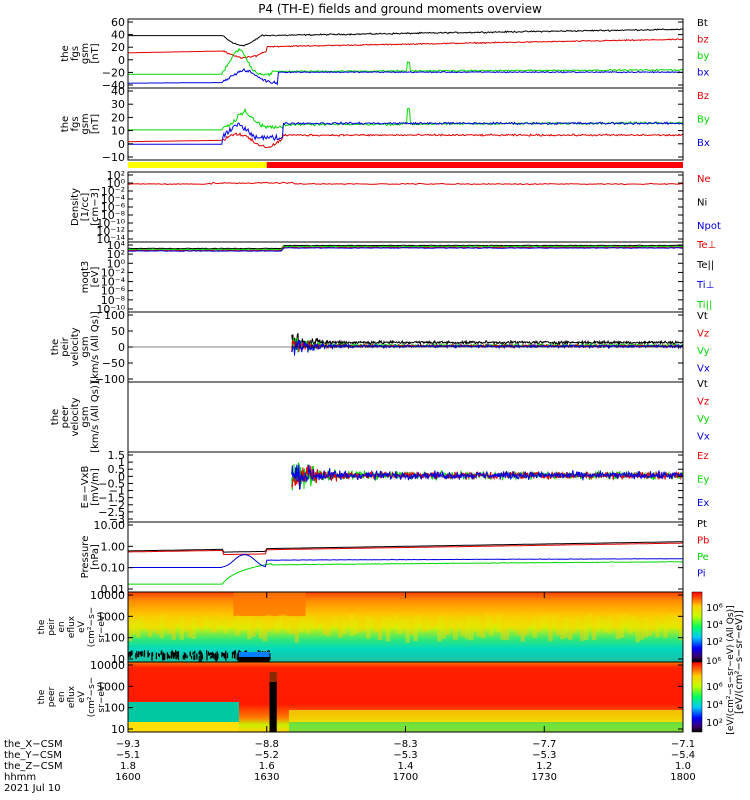 The width and height of the screenshot is (750, 800). Describe the element at coordinates (72, 696) in the screenshot. I see `y-axis-label: eflux` at that location.